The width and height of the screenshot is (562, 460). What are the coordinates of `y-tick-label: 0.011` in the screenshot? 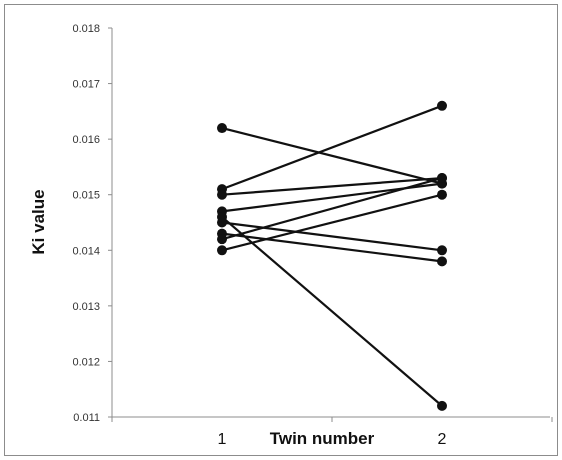 It's located at (86, 418).